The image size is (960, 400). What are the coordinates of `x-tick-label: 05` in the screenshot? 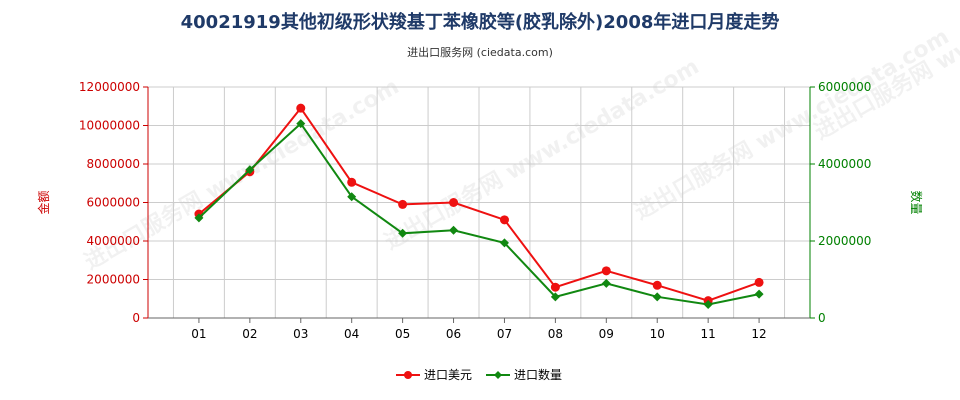 It's located at (402, 334).